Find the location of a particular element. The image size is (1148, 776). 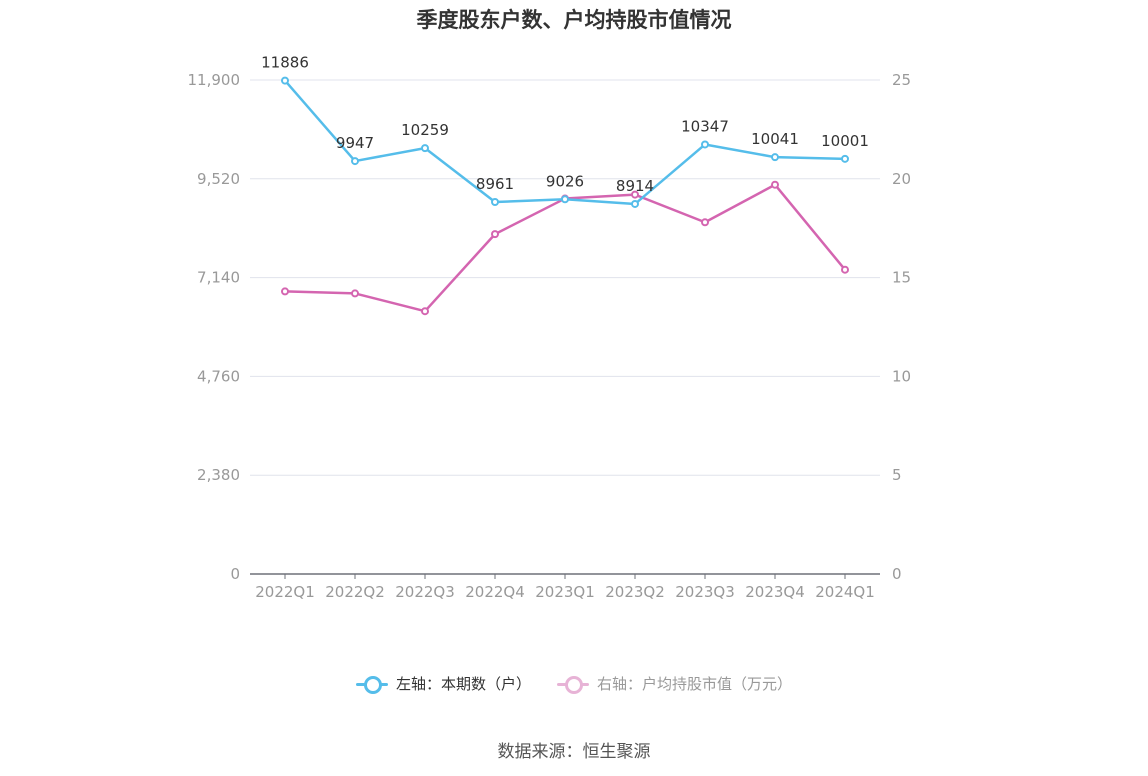

legend-label: 右轴：户均持股市值（万元） is located at coordinates (695, 684).